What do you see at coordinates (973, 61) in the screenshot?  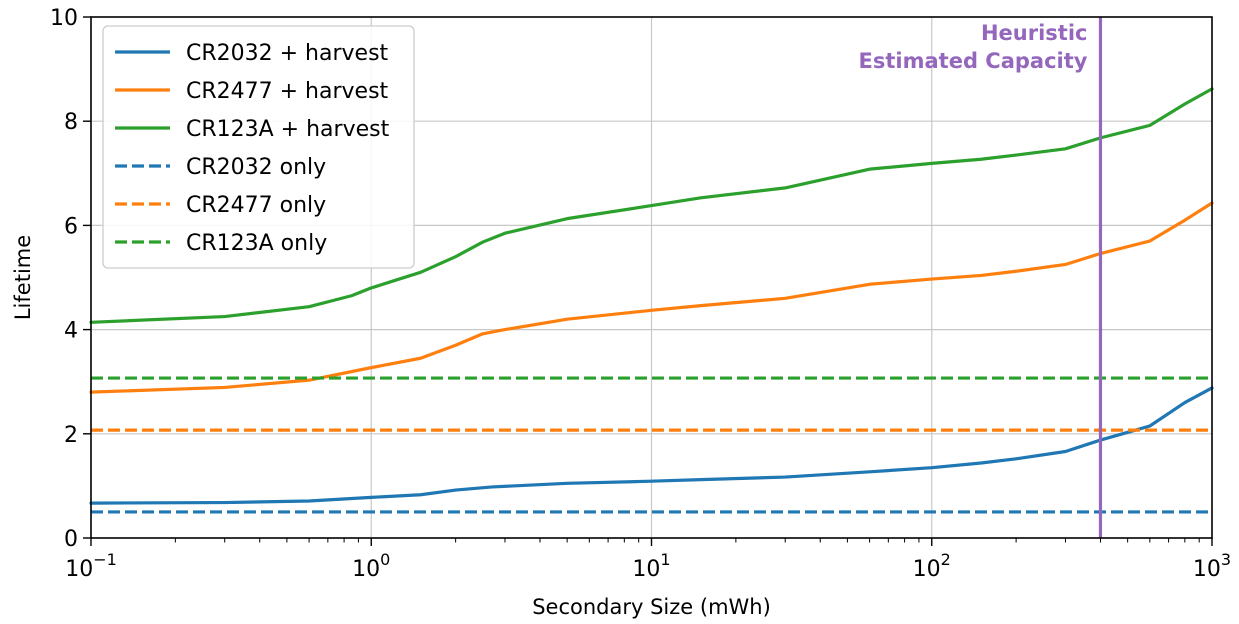 I see `estimated-capacity-label: Estimated Capacity` at bounding box center [973, 61].